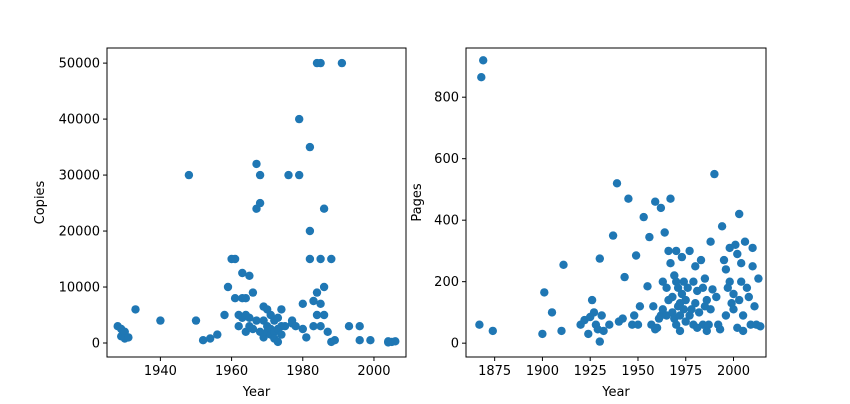 The height and width of the screenshot is (404, 850). Describe the element at coordinates (231, 371) in the screenshot. I see `x-tick-label: 1960` at that location.